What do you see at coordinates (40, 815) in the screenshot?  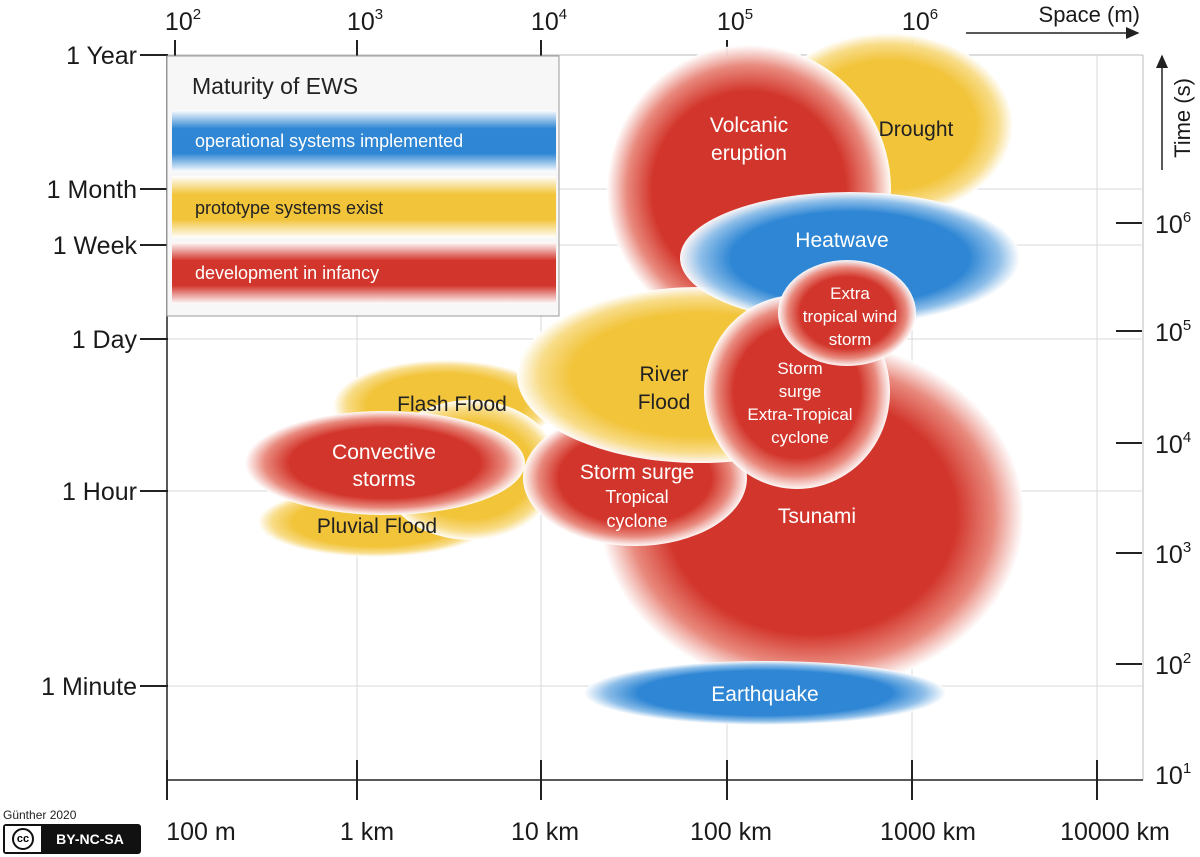 I see `author-credit: Günther 2020` at bounding box center [40, 815].